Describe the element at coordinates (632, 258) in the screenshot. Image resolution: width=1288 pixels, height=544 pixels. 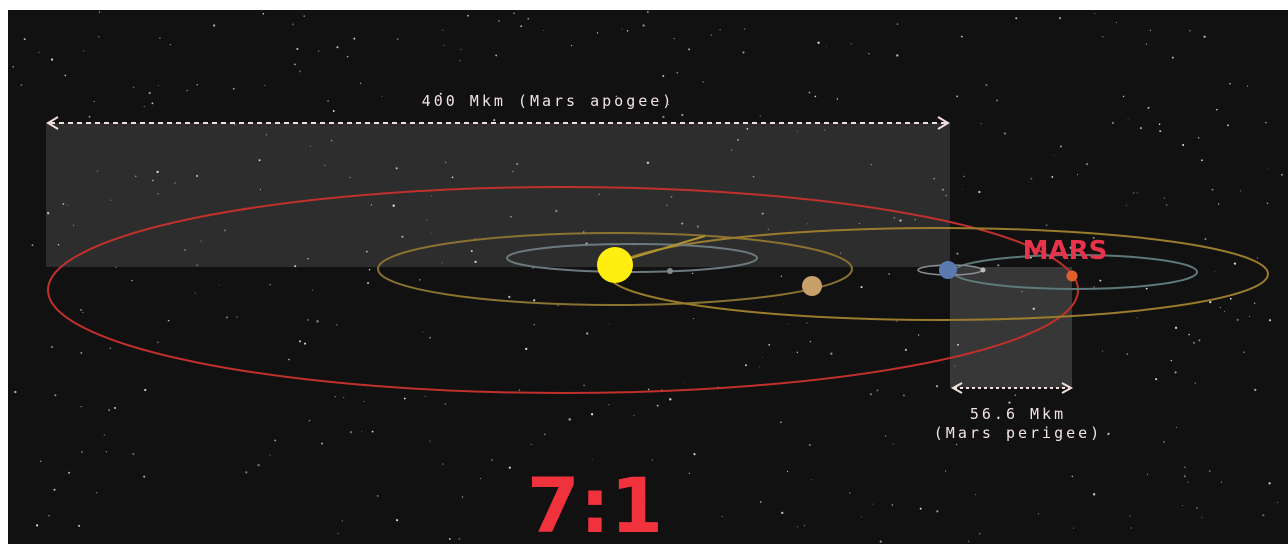
I see `orbit` at that location.